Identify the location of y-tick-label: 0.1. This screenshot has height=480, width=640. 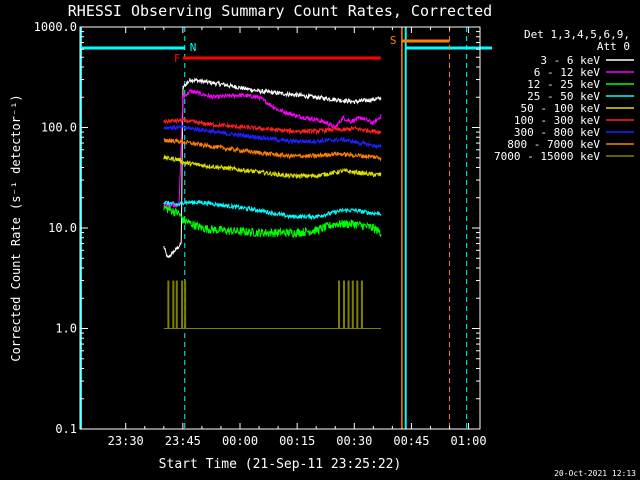
(66, 429).